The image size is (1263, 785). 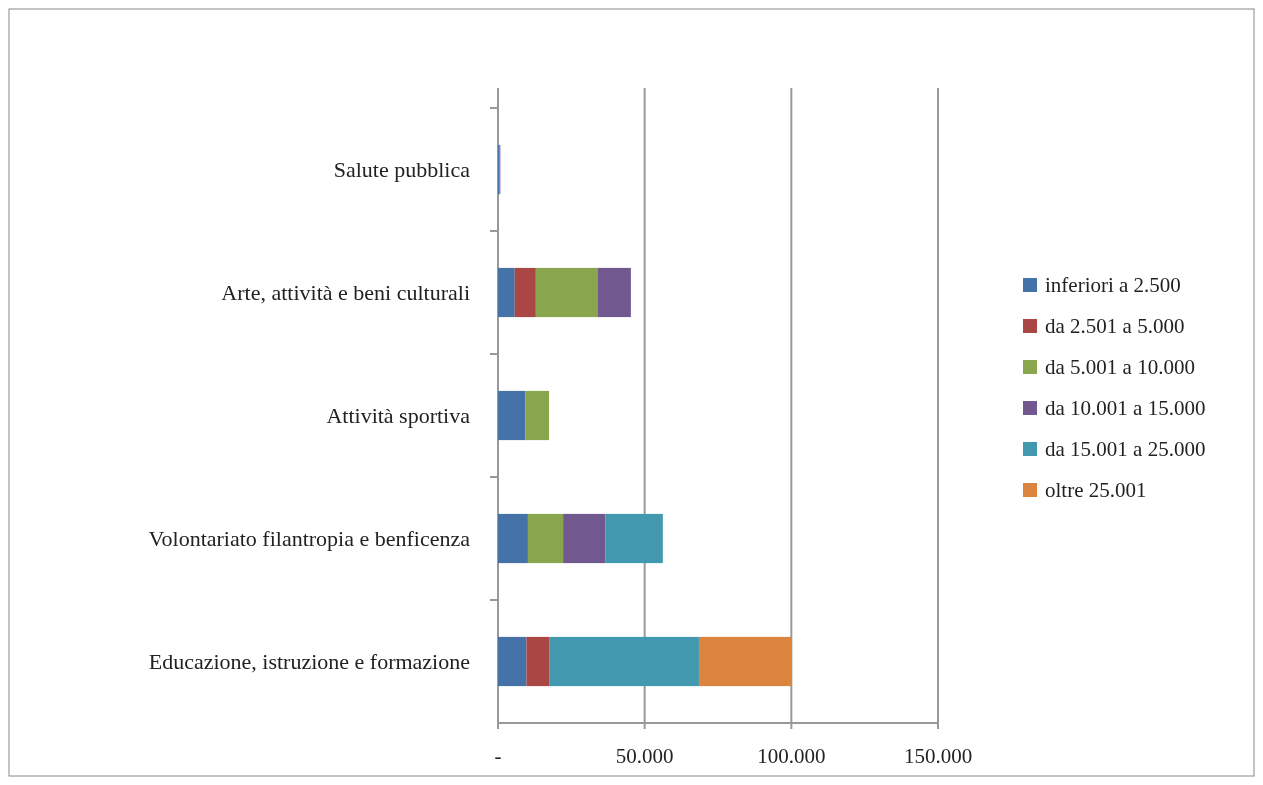 What do you see at coordinates (1125, 408) in the screenshot?
I see `legend-label: da 10.001 a 15.000` at bounding box center [1125, 408].